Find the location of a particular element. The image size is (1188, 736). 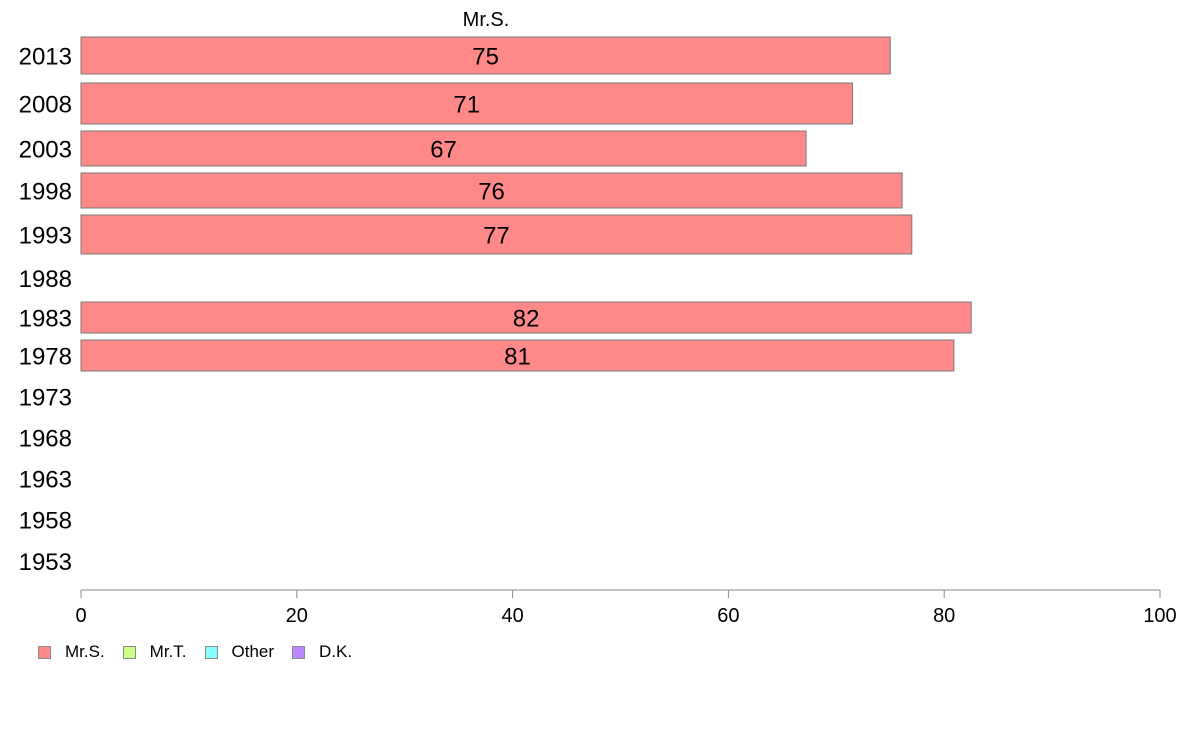

legend-label: Mr.S. is located at coordinates (85, 651).